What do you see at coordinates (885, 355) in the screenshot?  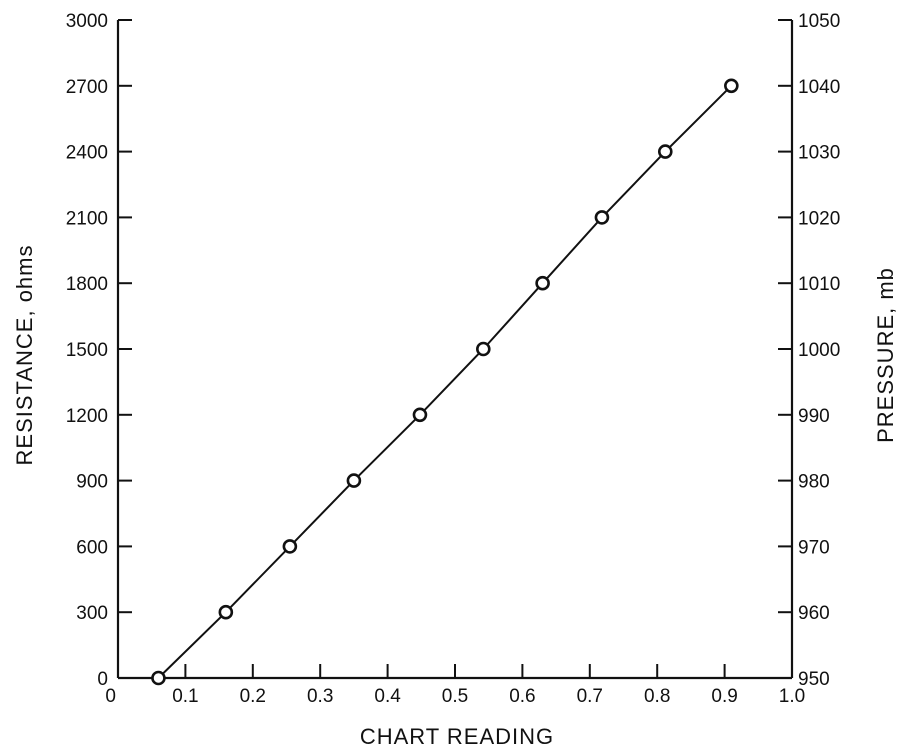 I see `y2-axis-title: PRESSURE, mb` at bounding box center [885, 355].